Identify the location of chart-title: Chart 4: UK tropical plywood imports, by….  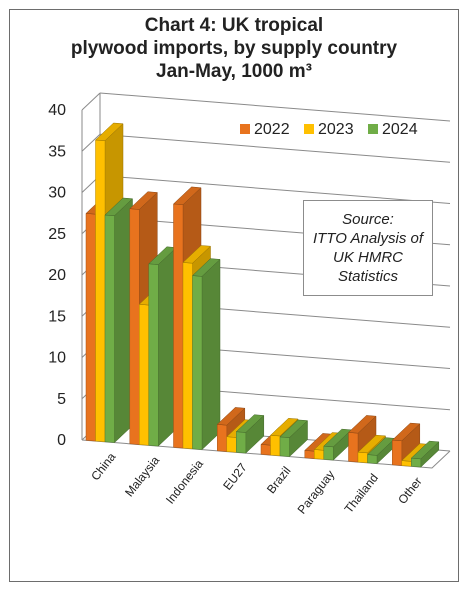
(234, 48).